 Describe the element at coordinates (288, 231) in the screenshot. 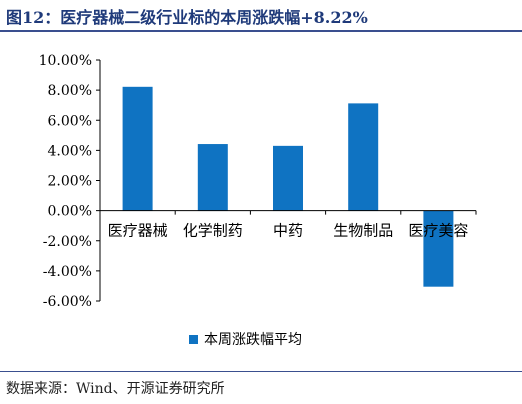

I see `x-tick-label: 中药` at that location.